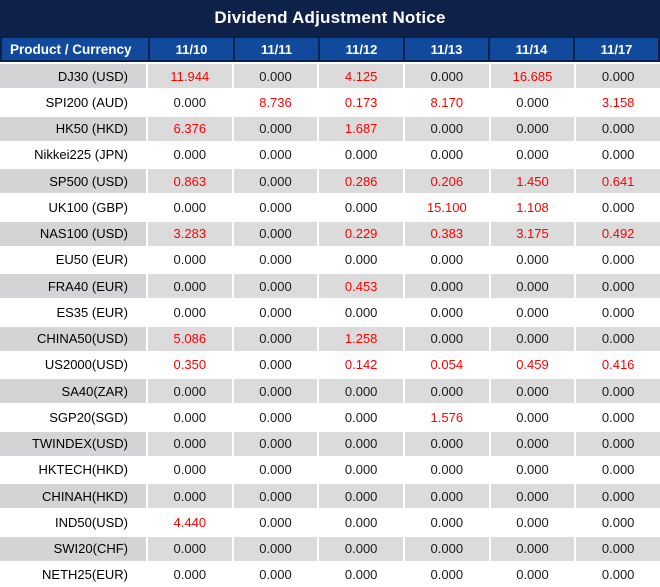 This screenshot has height=587, width=660. I want to click on date-header: 11/11, so click(276, 49).